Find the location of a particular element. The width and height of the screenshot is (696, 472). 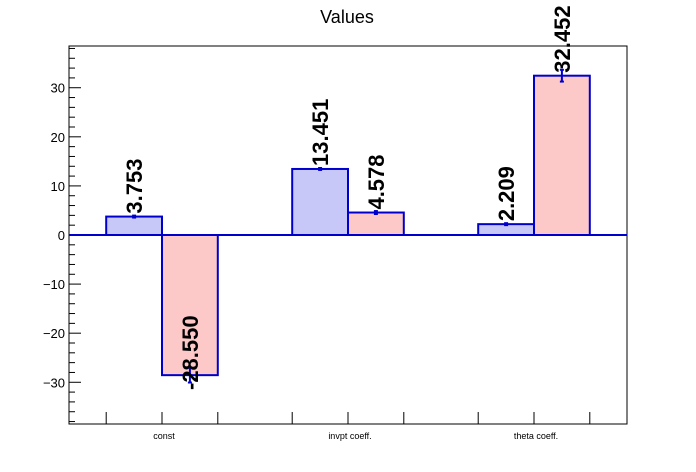

data-label: -28.550 is located at coordinates (190, 352).